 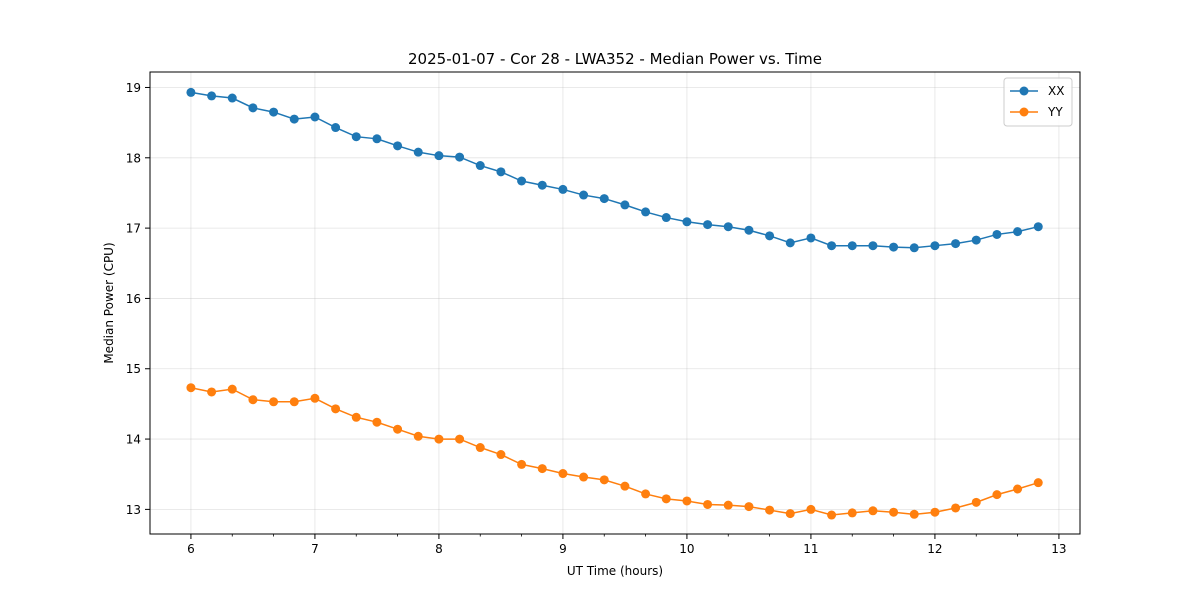 I want to click on x-tick-label: 12, so click(x=934, y=549).